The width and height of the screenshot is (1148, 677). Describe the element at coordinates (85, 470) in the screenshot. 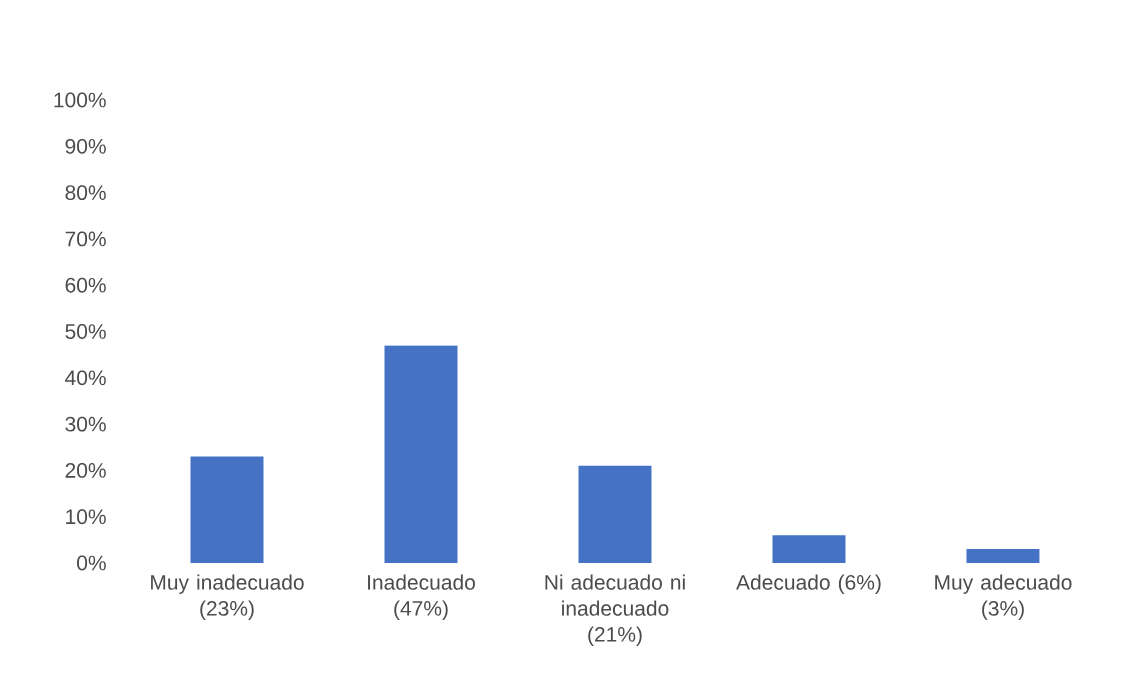

I see `y-tick-label: 20%` at that location.